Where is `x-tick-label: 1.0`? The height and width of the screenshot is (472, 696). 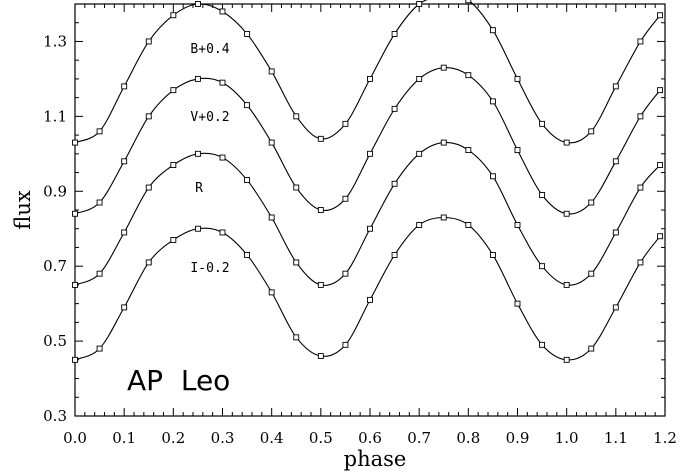
x-tick-label: 1.0 is located at coordinates (567, 438).